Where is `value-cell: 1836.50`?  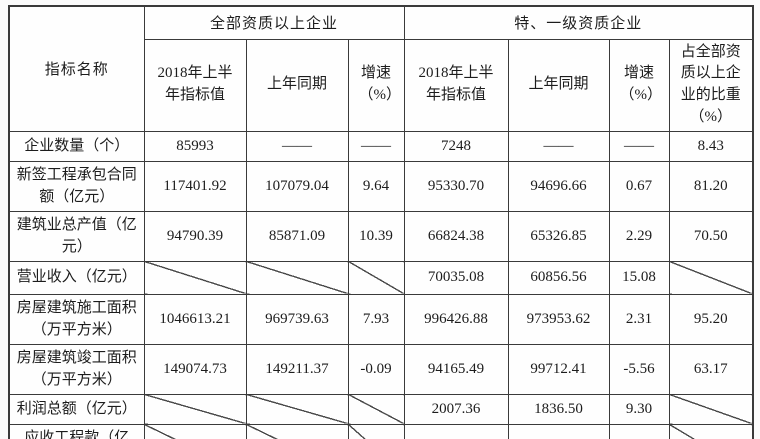
value-cell: 1836.50 is located at coordinates (558, 409).